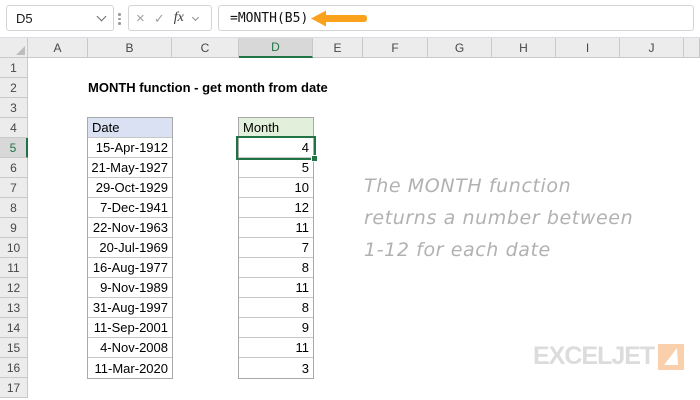 This screenshot has width=700, height=400. I want to click on month-cell: 9, so click(276, 328).